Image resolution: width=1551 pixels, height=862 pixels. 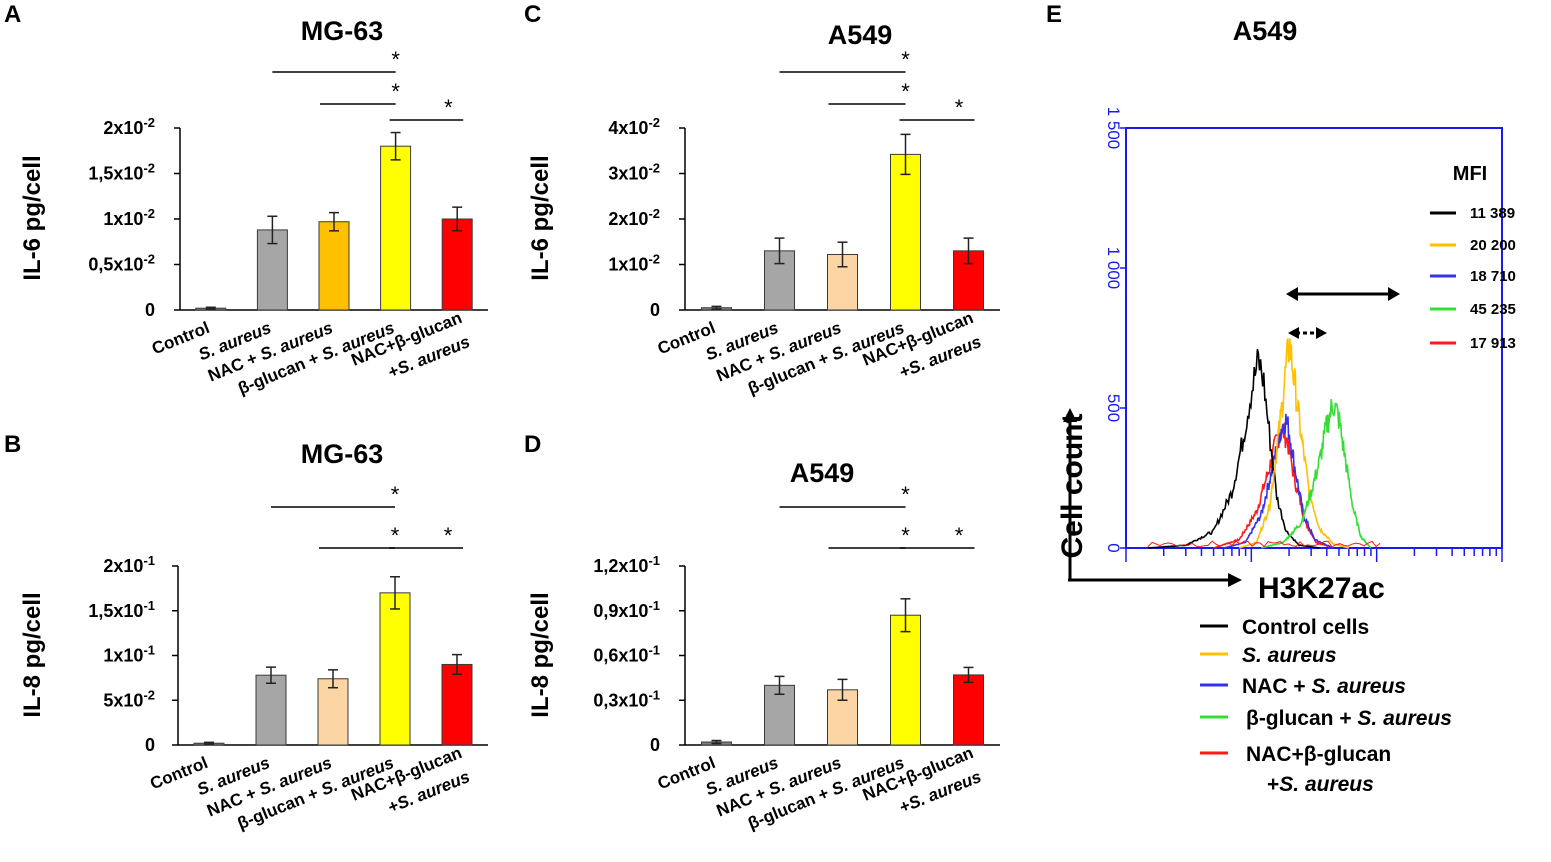 What do you see at coordinates (1321, 588) in the screenshot?
I see `x-axis-title: H3K27ac` at bounding box center [1321, 588].